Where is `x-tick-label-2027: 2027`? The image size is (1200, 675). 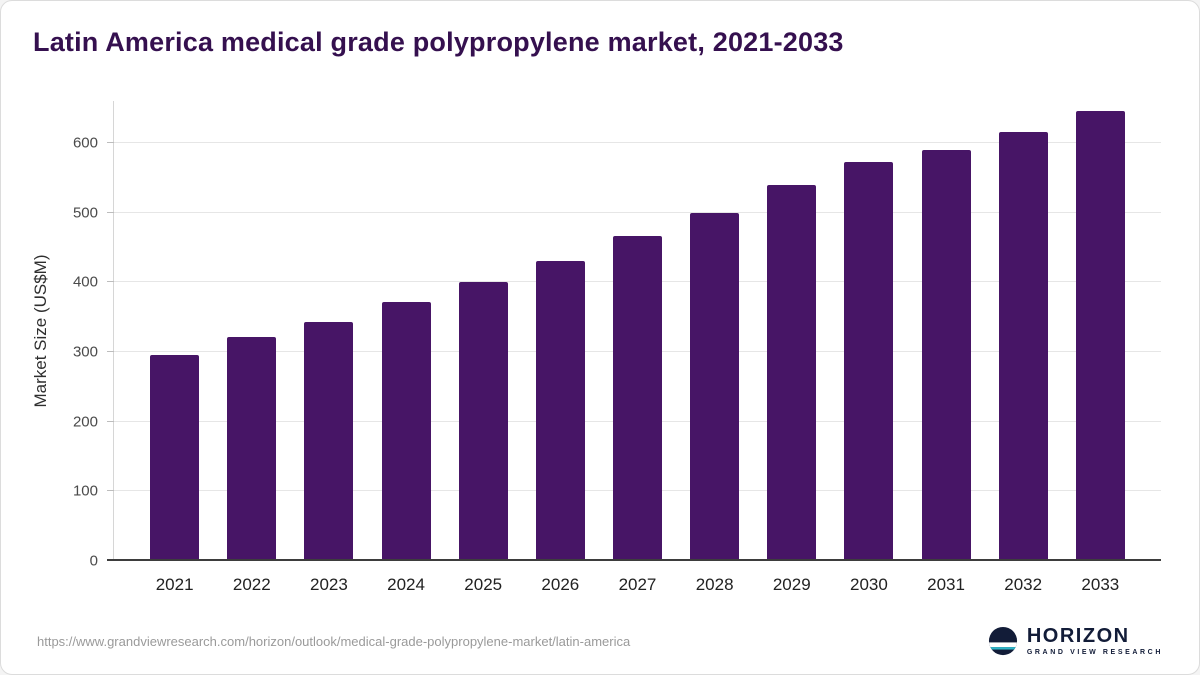
x-tick-label-2027: 2027 is located at coordinates (637, 584).